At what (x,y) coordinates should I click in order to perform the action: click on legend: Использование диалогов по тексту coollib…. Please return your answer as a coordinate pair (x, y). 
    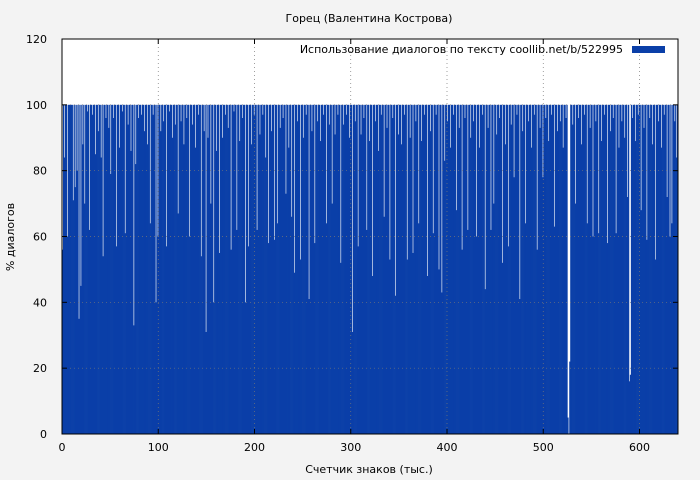
    Looking at the image, I should click on (482, 49).